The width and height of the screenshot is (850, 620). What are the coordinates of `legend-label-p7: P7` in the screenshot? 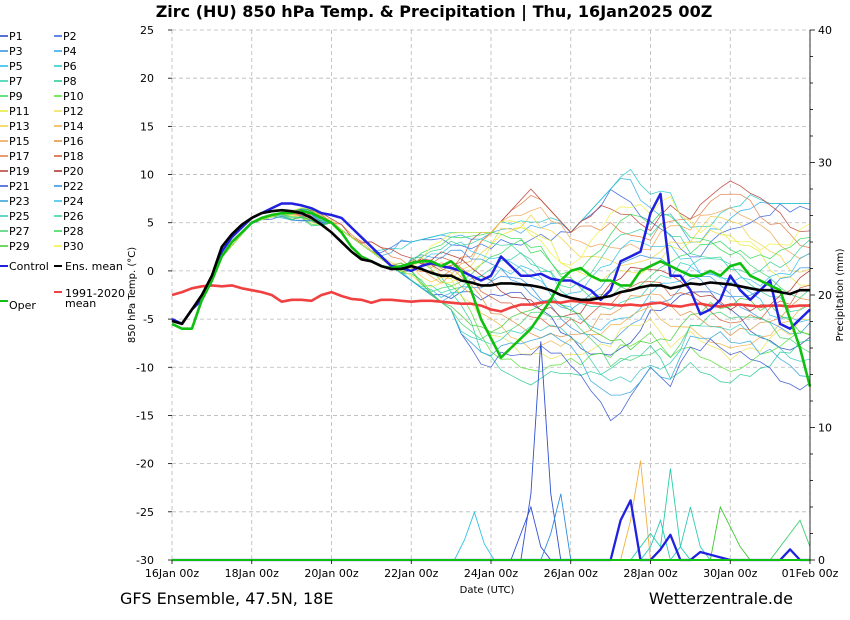 It's located at (16, 81).